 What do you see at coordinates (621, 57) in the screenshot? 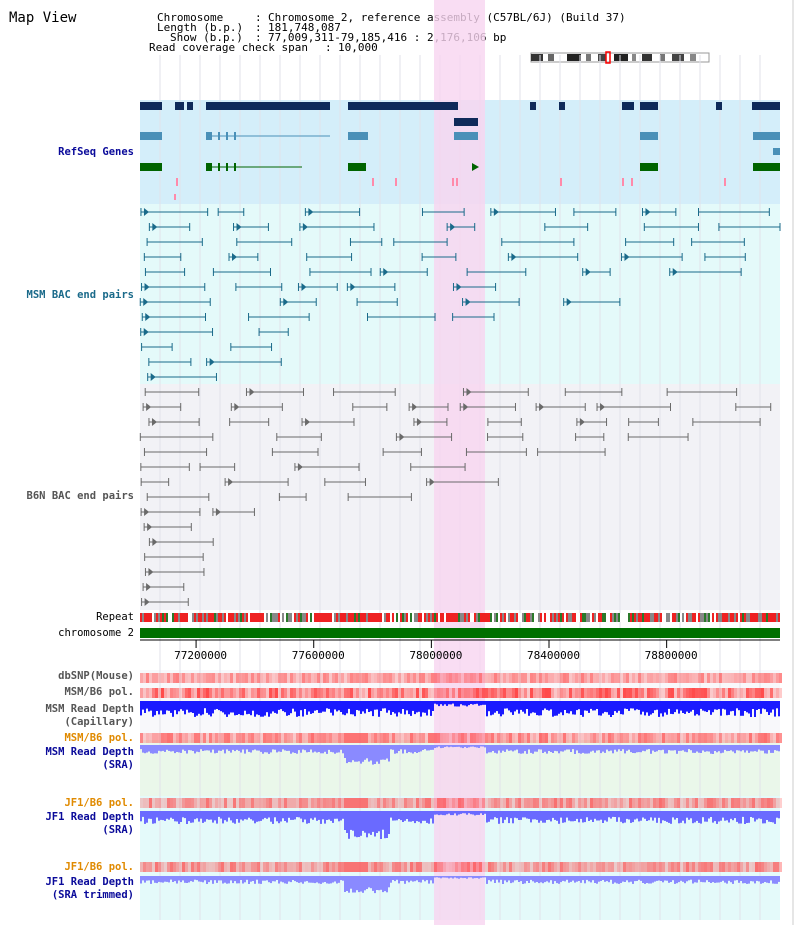
I see `ideogram-band` at bounding box center [621, 57].